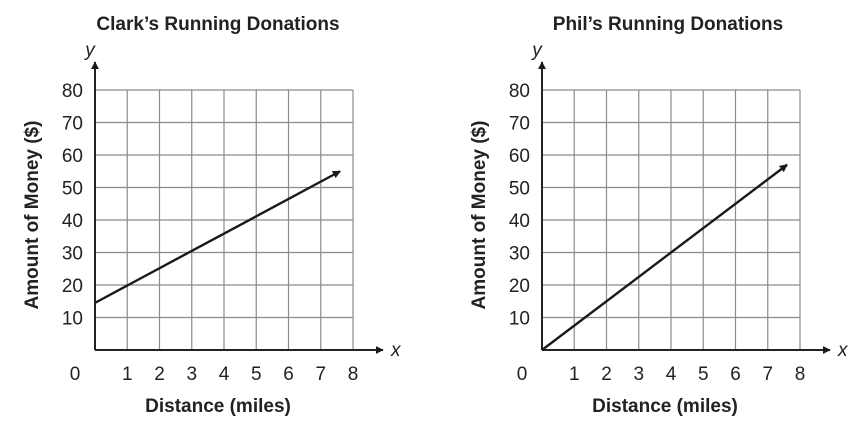  What do you see at coordinates (217, 24) in the screenshot?
I see `chart-title: Clark’s Running Donations` at bounding box center [217, 24].